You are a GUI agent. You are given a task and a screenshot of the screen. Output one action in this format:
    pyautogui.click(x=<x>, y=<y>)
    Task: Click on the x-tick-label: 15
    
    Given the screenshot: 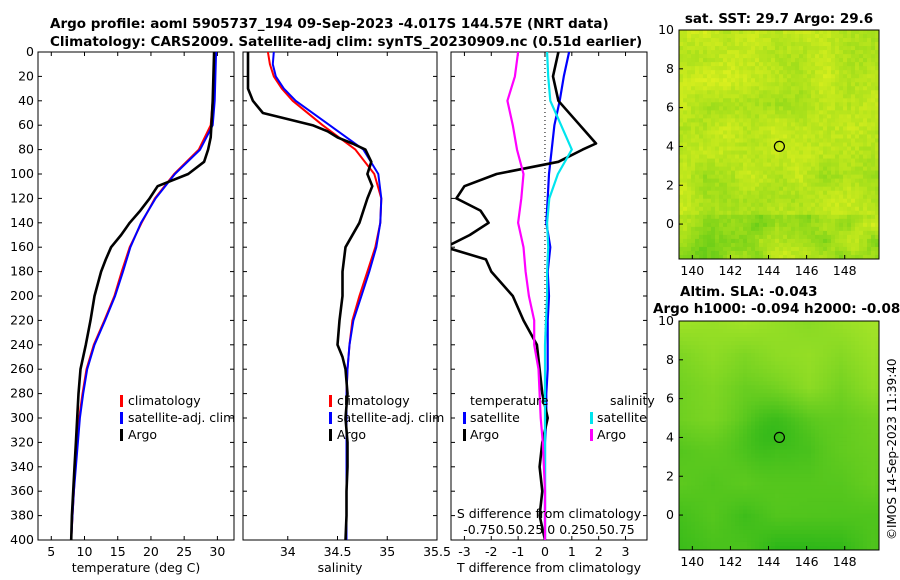 What is the action you would take?
    pyautogui.click(x=118, y=551)
    